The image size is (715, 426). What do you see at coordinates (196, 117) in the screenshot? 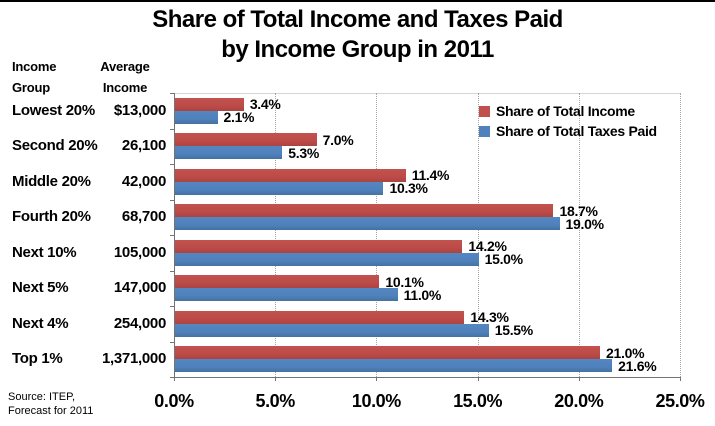
I see `taxes-bar-Lowest 20%` at bounding box center [196, 117].